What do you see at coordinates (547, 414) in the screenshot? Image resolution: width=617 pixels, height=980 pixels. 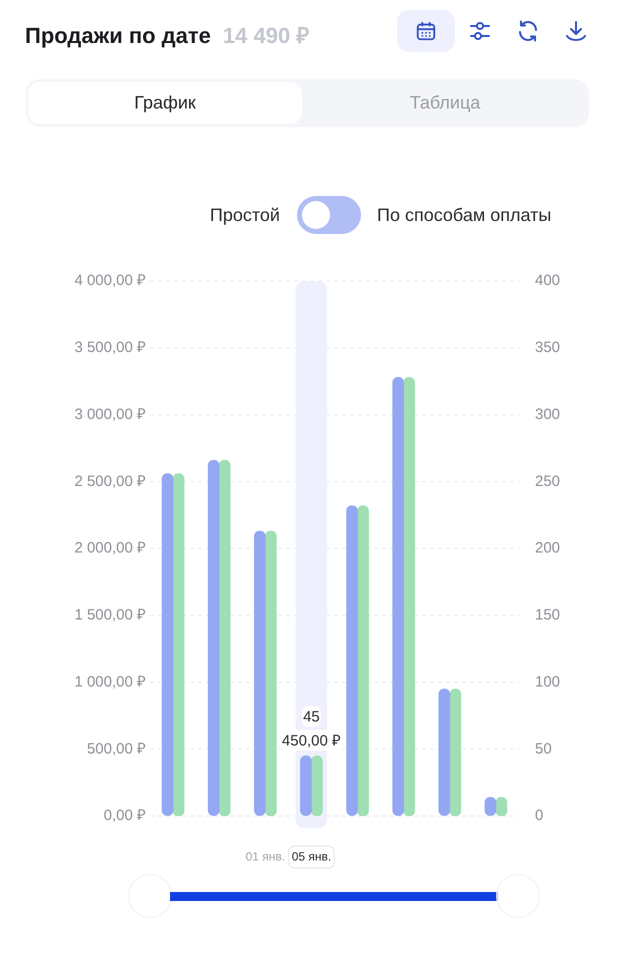 I see `y2-tick-label: 300` at bounding box center [547, 414].